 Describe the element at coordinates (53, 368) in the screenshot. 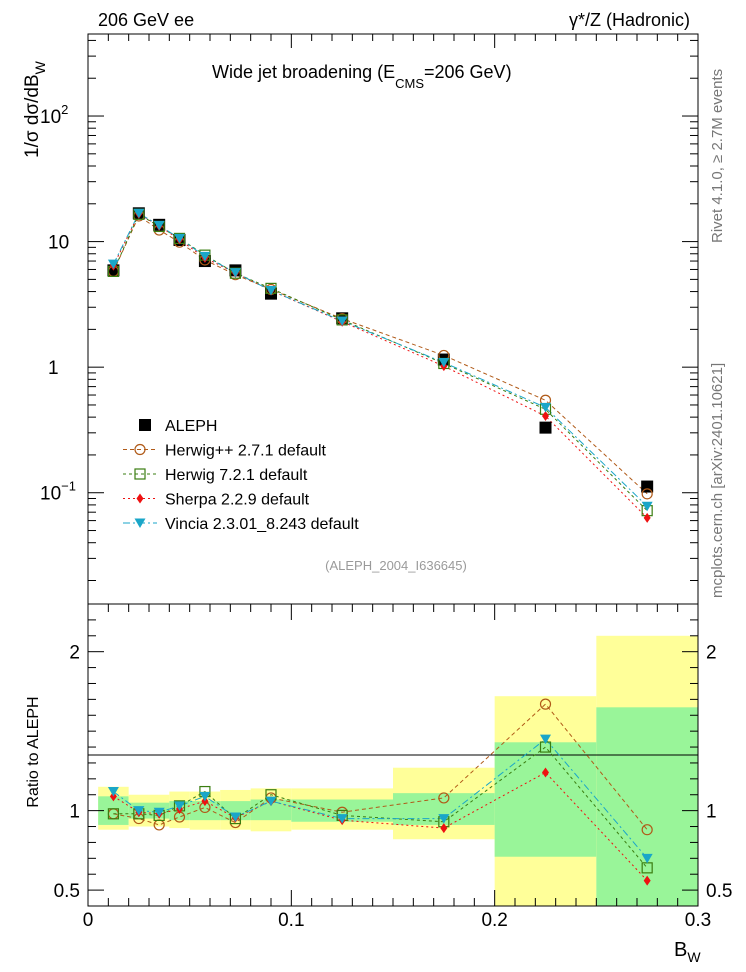

I see `y-tick-label: 1` at that location.